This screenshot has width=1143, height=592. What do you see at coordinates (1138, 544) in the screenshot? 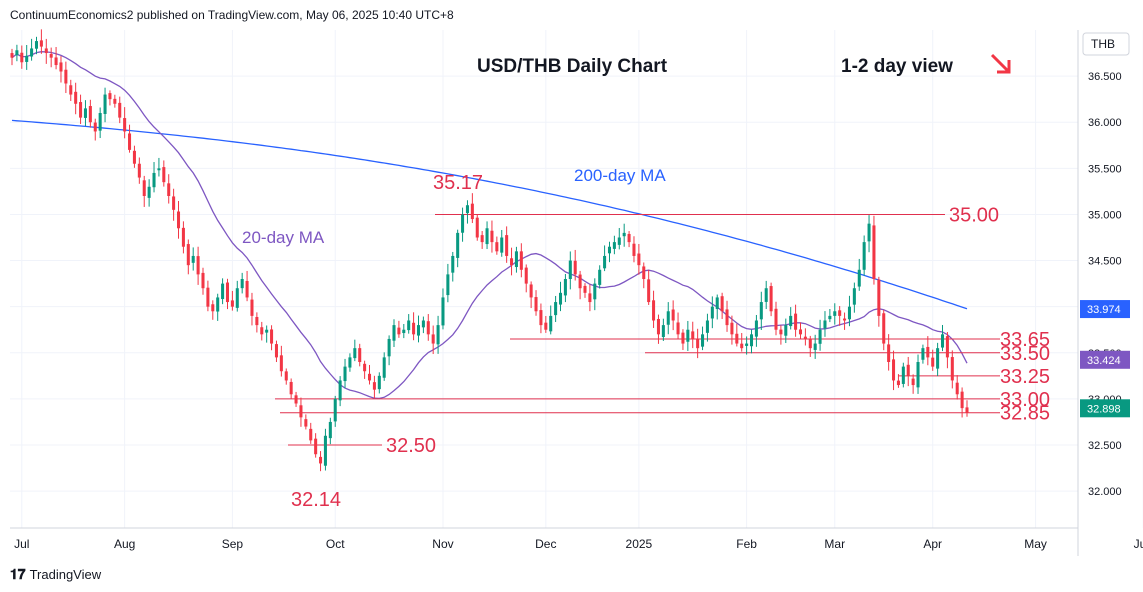
I see `x-tick-label: Jun` at bounding box center [1138, 544].